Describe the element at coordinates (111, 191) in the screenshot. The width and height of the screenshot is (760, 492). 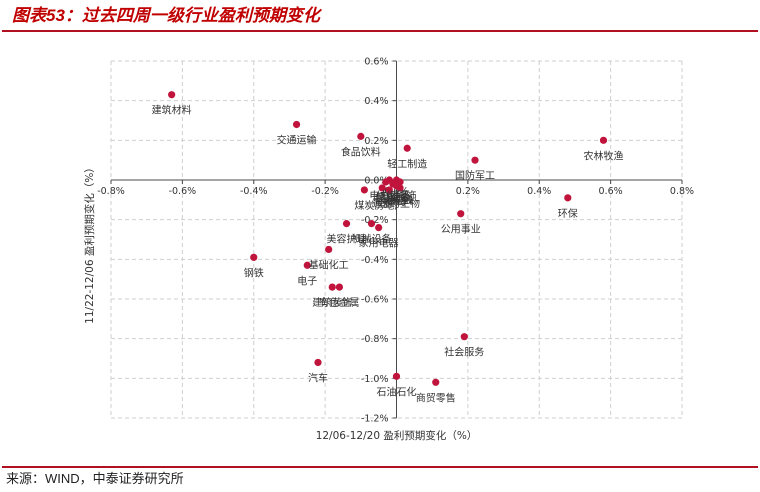
I see `x-tick-label: -0.8%` at that location.